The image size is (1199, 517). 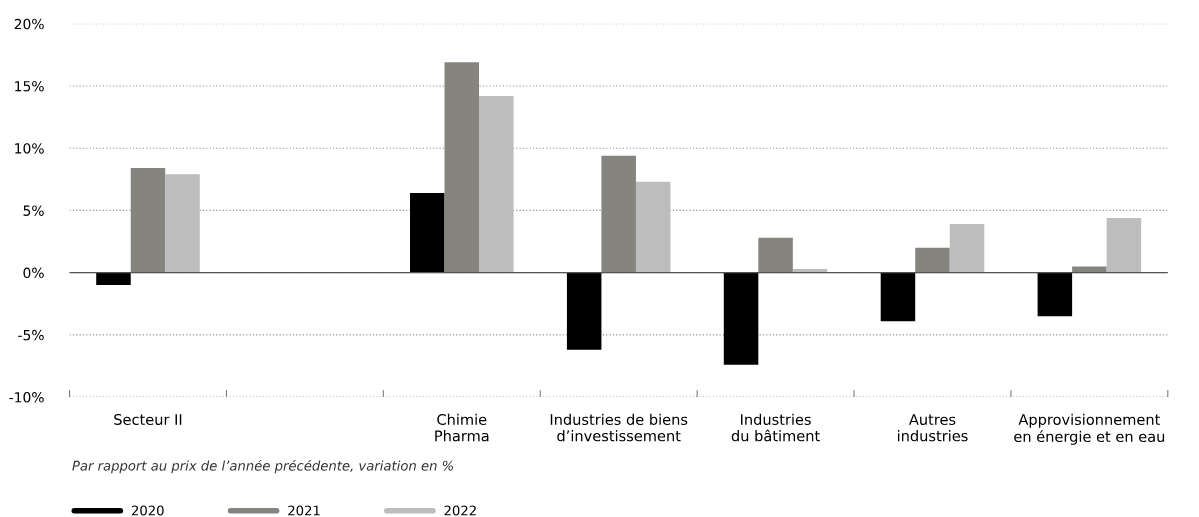 What do you see at coordinates (29, 24) in the screenshot?
I see `y-tick-label: 20%` at bounding box center [29, 24].